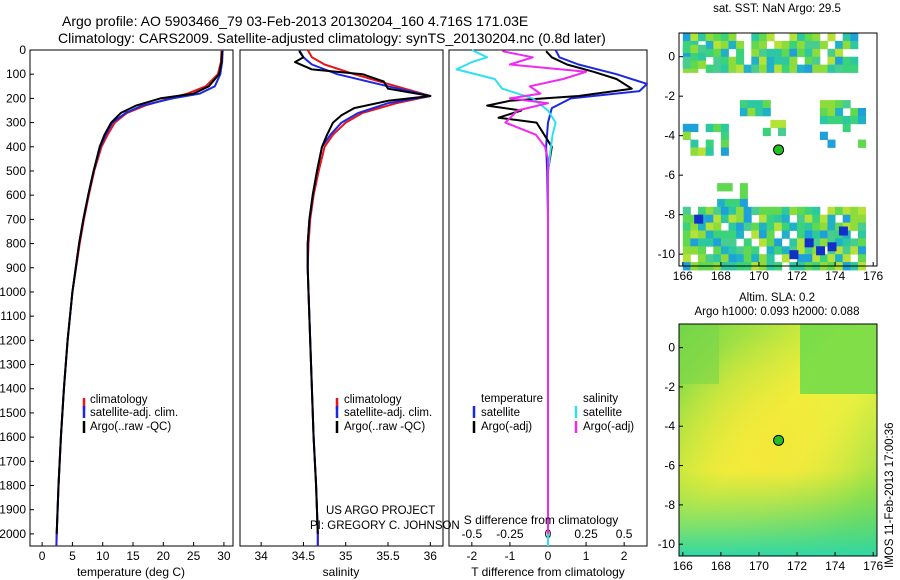  What do you see at coordinates (472, 556) in the screenshot?
I see `difference-x-tick-label: -2` at bounding box center [472, 556].